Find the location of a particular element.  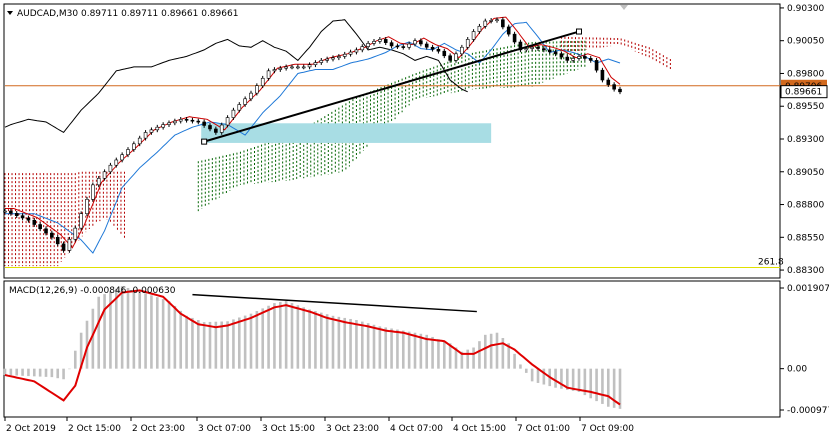

macd-tick-label: -0.000977 is located at coordinates (808, 411).